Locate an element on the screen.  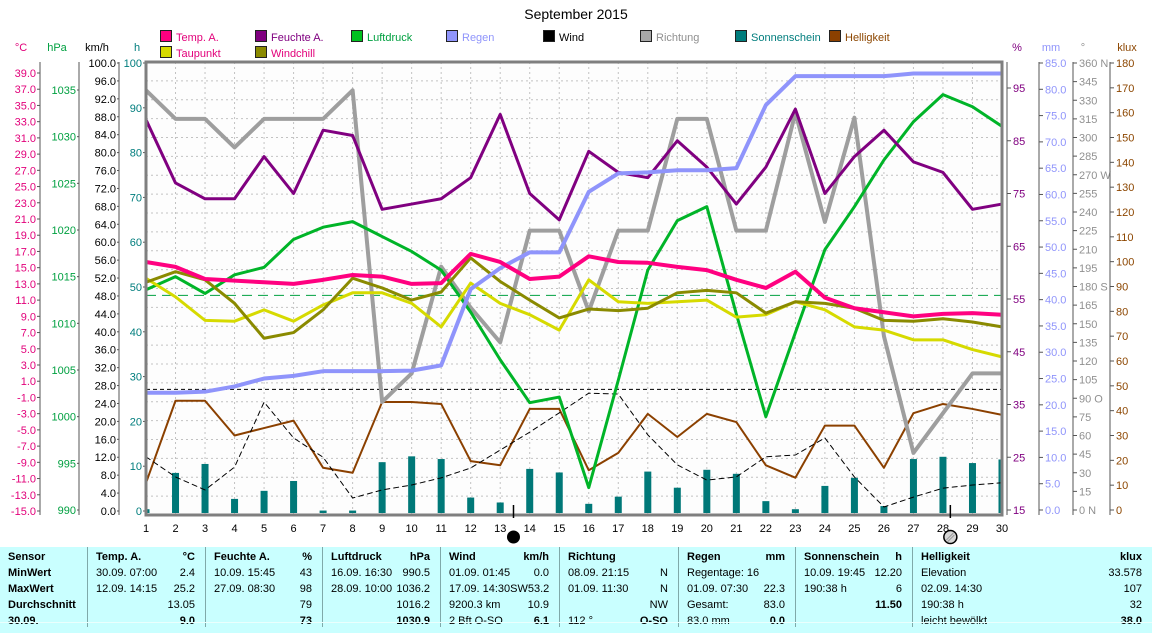
legend-item-luftdruck: Luftdruck is located at coordinates (382, 37).